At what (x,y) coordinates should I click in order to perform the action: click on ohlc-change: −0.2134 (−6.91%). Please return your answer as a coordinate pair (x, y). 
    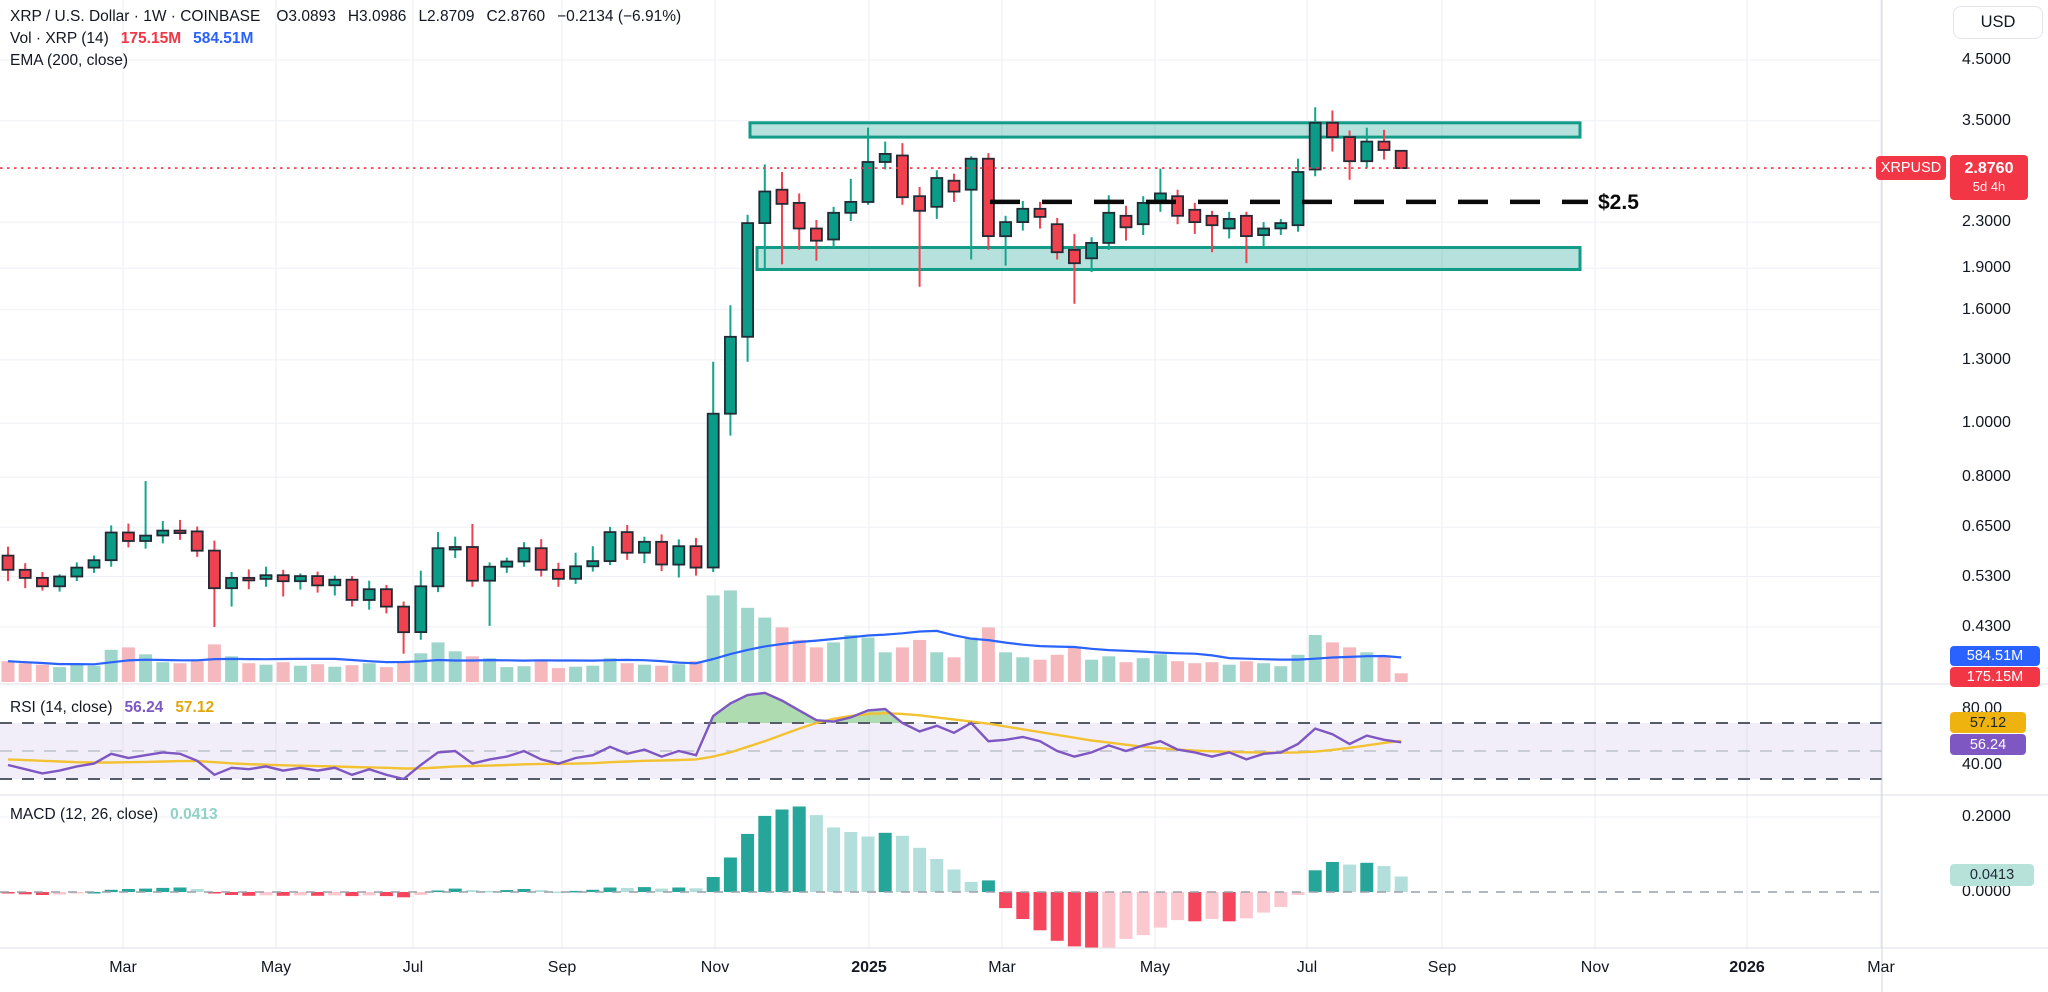
    Looking at the image, I should click on (619, 16).